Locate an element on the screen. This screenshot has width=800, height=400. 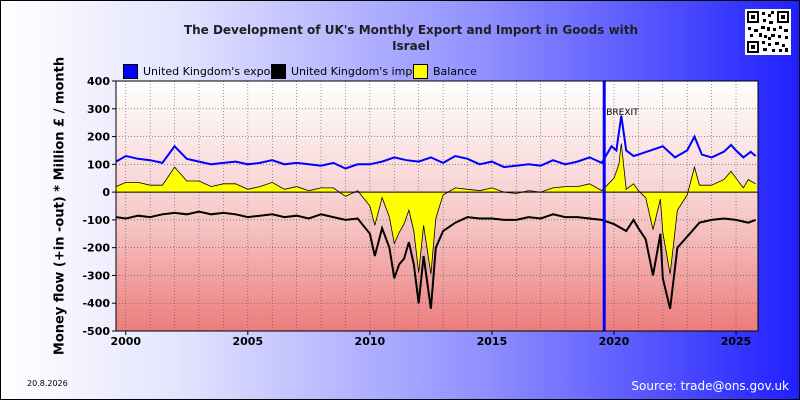
chart-title-line-2: Israel is located at coordinates (411, 46).